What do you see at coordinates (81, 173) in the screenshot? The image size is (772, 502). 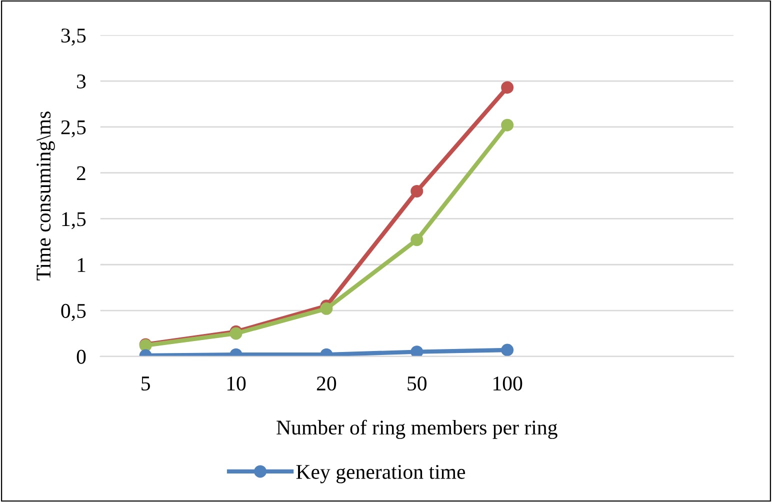 I see `y-tick-label: 2` at bounding box center [81, 173].